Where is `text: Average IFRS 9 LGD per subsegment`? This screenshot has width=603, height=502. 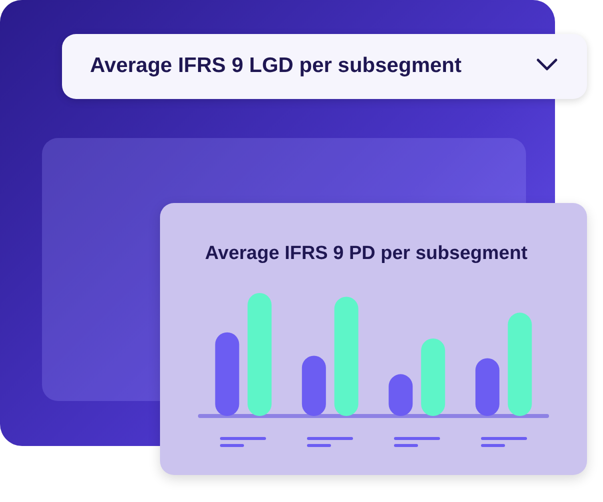
text: Average IFRS 9 LGD per subsegment is located at coordinates (276, 66).